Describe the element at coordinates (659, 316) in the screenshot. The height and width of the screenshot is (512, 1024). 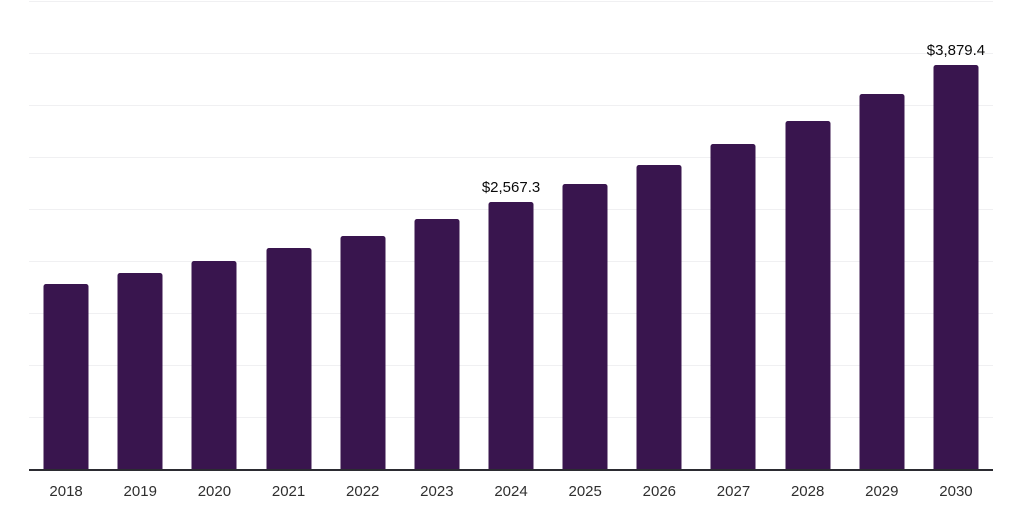
I see `bar-2026` at that location.